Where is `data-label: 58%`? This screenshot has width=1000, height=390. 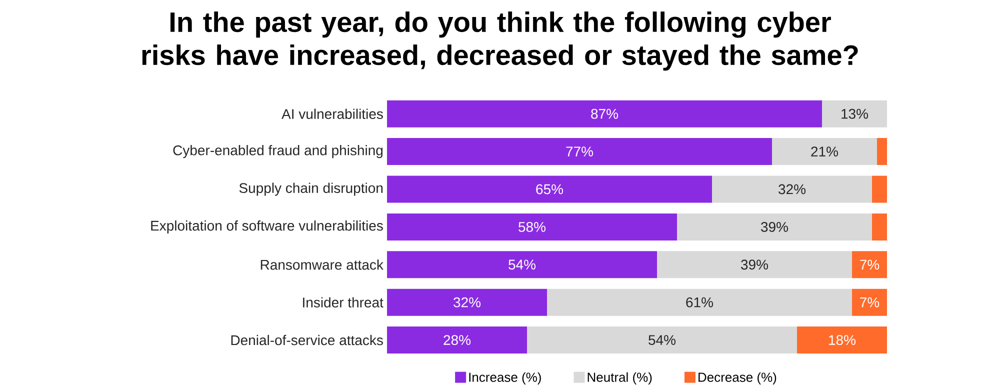 data-label: 58% is located at coordinates (532, 227).